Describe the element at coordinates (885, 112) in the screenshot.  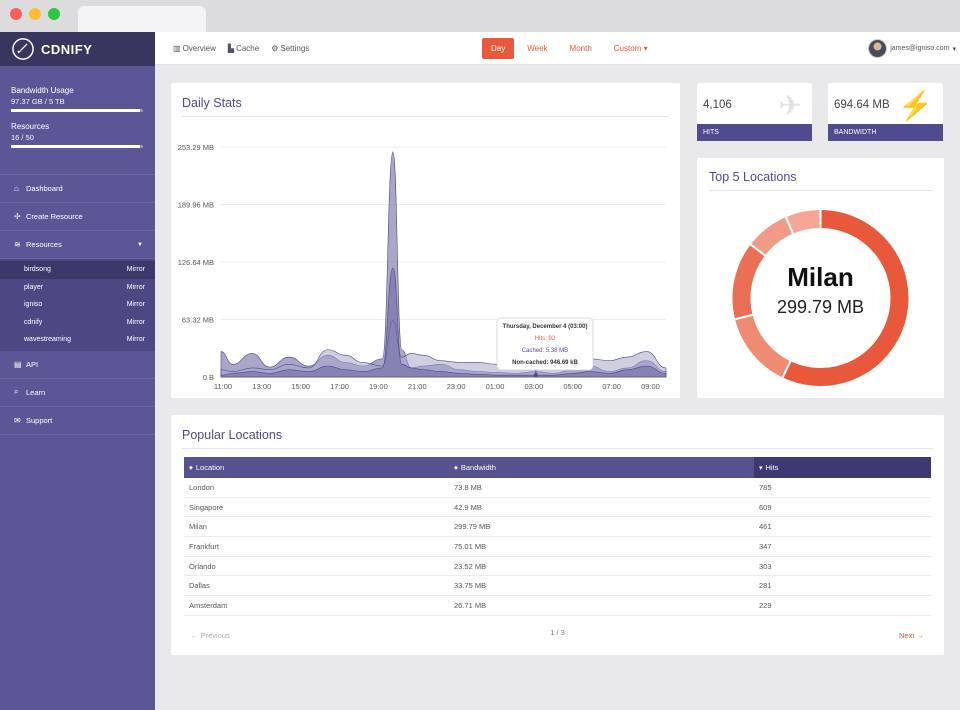
I see `bandwidth-stat-card: 694.64 MB ⚡ BANDWIDTH` at that location.